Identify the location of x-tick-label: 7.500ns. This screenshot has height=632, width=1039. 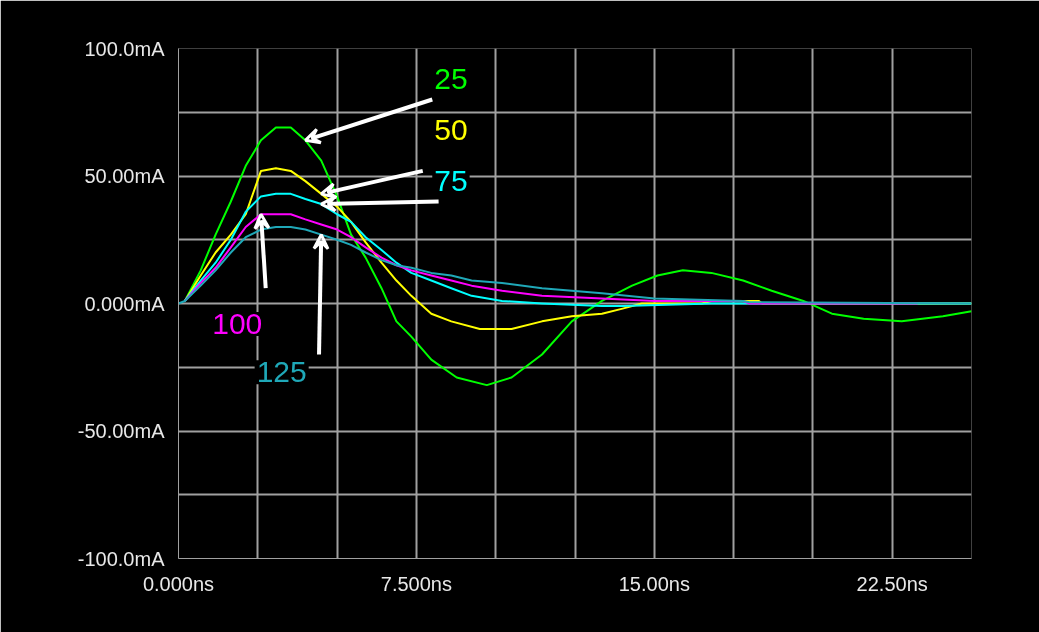
(416, 583).